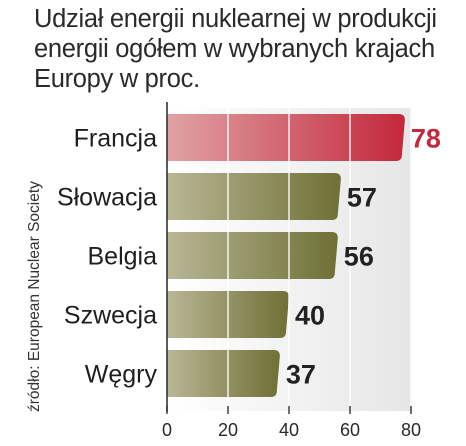  Describe the element at coordinates (123, 257) in the screenshot. I see `category-label-3: Belgia` at that location.